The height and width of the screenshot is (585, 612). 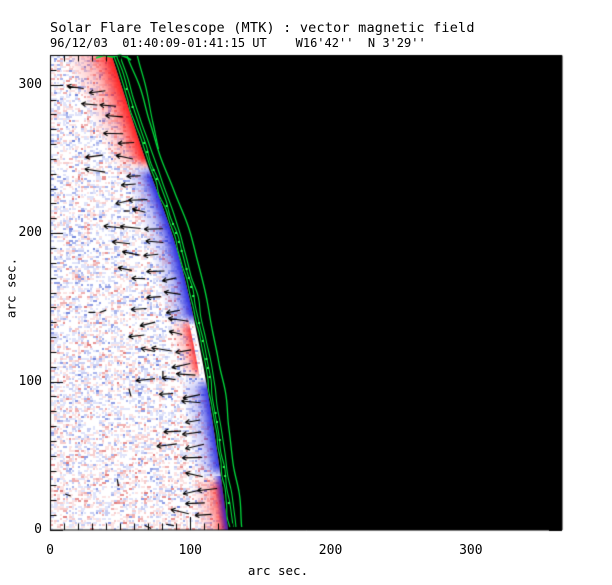 What do you see at coordinates (190, 550) in the screenshot?
I see `x-tick-label: 100` at bounding box center [190, 550].